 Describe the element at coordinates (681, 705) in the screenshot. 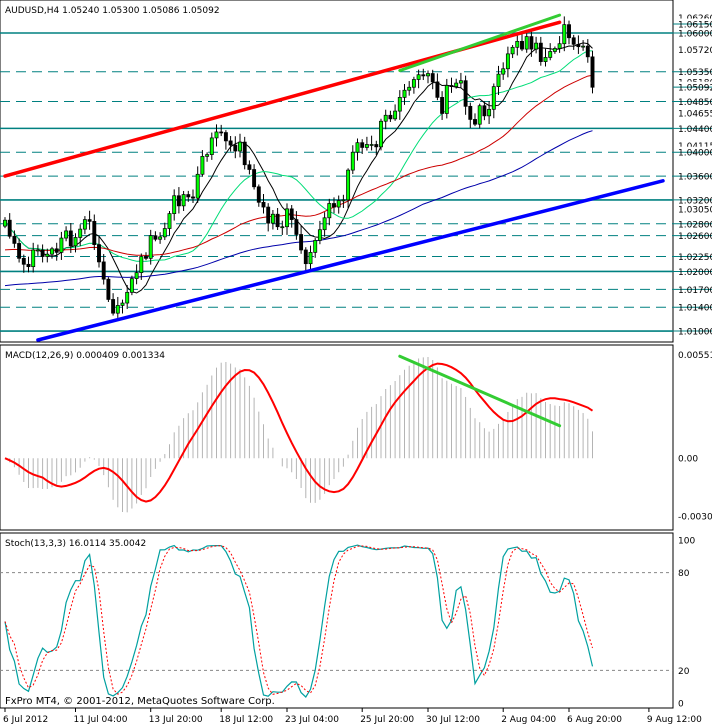

I see `stoch-axis-label: 0` at that location.